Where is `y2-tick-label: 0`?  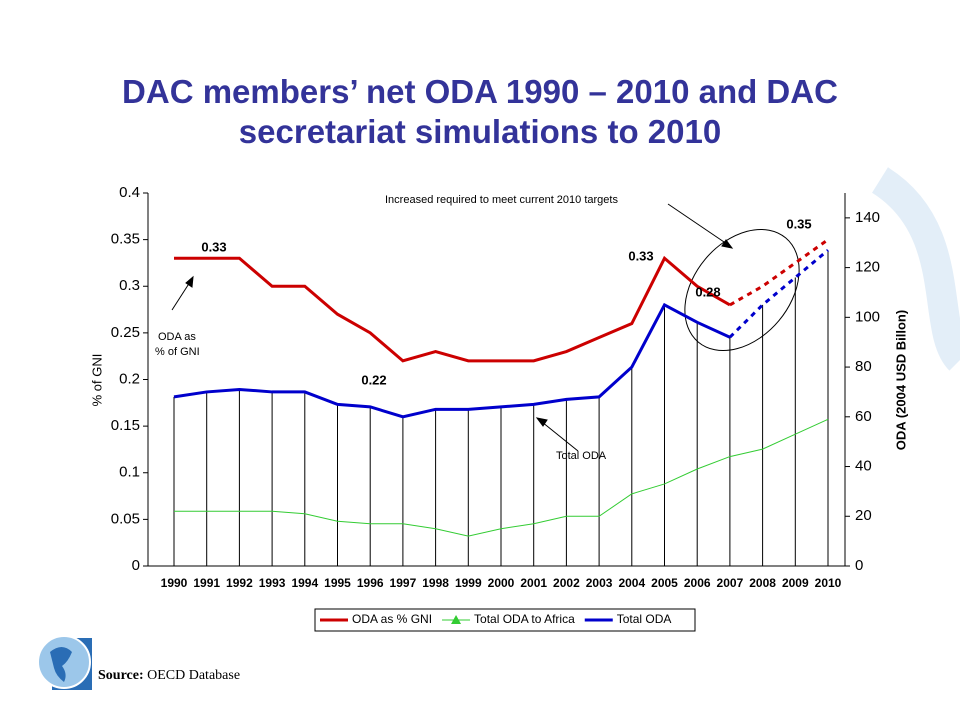 y2-tick-label: 0 is located at coordinates (859, 565).